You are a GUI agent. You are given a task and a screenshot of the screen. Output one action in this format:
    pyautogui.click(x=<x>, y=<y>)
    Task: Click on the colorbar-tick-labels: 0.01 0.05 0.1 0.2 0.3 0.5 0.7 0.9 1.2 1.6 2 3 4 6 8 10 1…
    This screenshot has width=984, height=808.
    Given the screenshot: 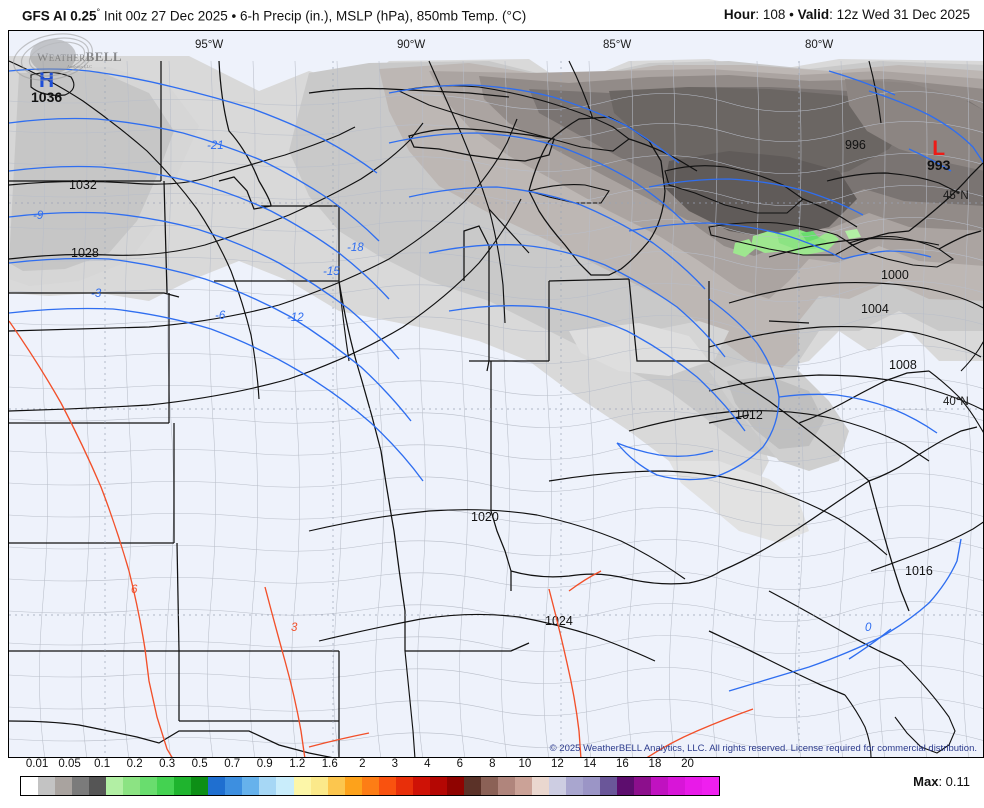 What is the action you would take?
    pyautogui.click(x=370, y=766)
    